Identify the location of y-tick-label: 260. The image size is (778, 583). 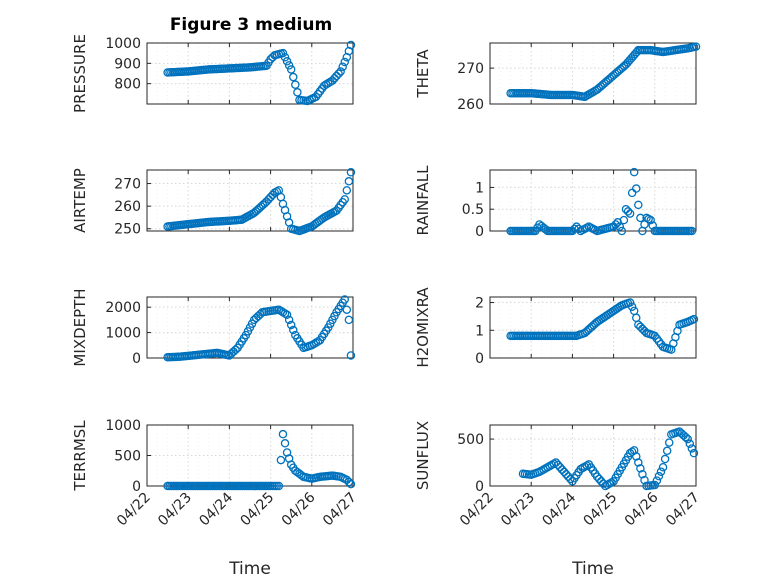
(127, 207).